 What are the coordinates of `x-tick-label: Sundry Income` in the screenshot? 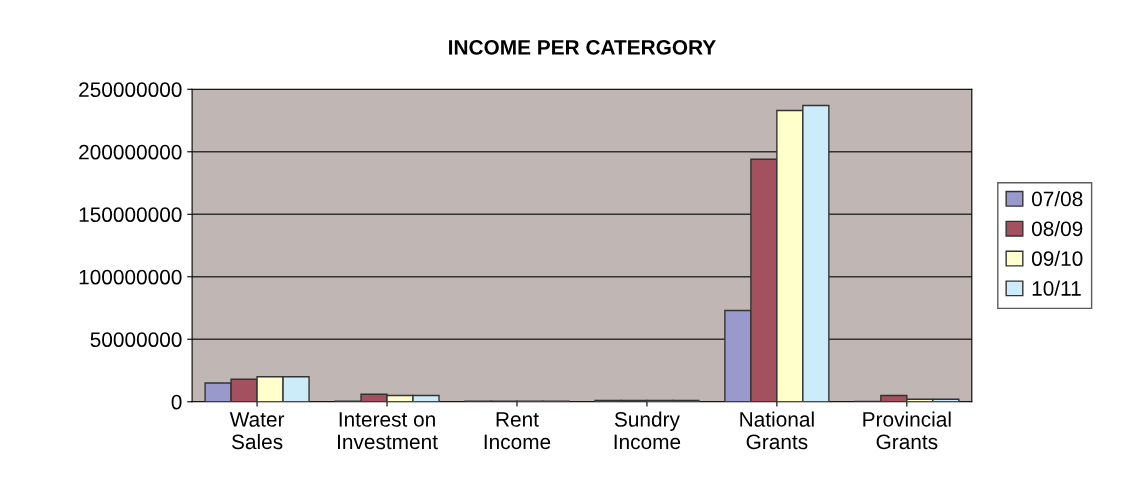 It's located at (647, 430).